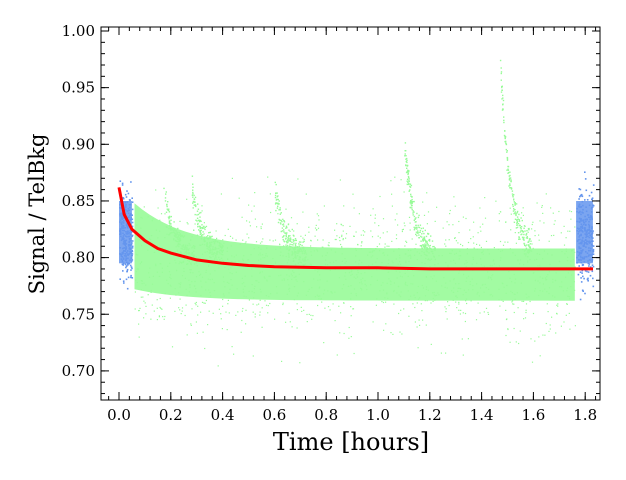  Describe the element at coordinates (78, 88) in the screenshot. I see `y-tick-label: 0.95` at that location.